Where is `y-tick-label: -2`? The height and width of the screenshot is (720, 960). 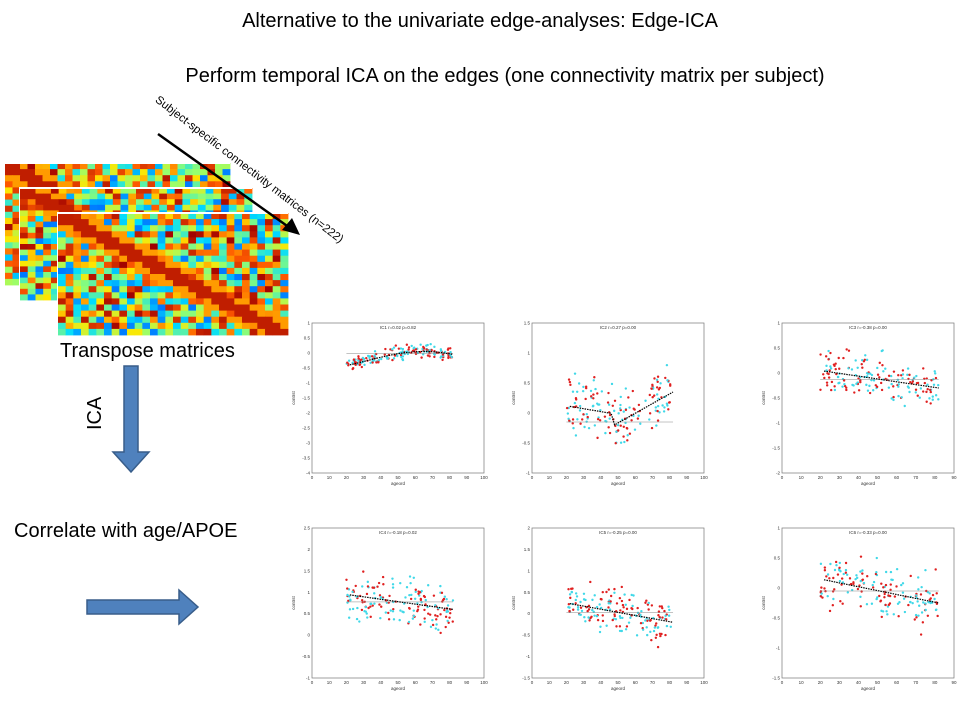
y-tick-label: -2 is located at coordinates (308, 413).